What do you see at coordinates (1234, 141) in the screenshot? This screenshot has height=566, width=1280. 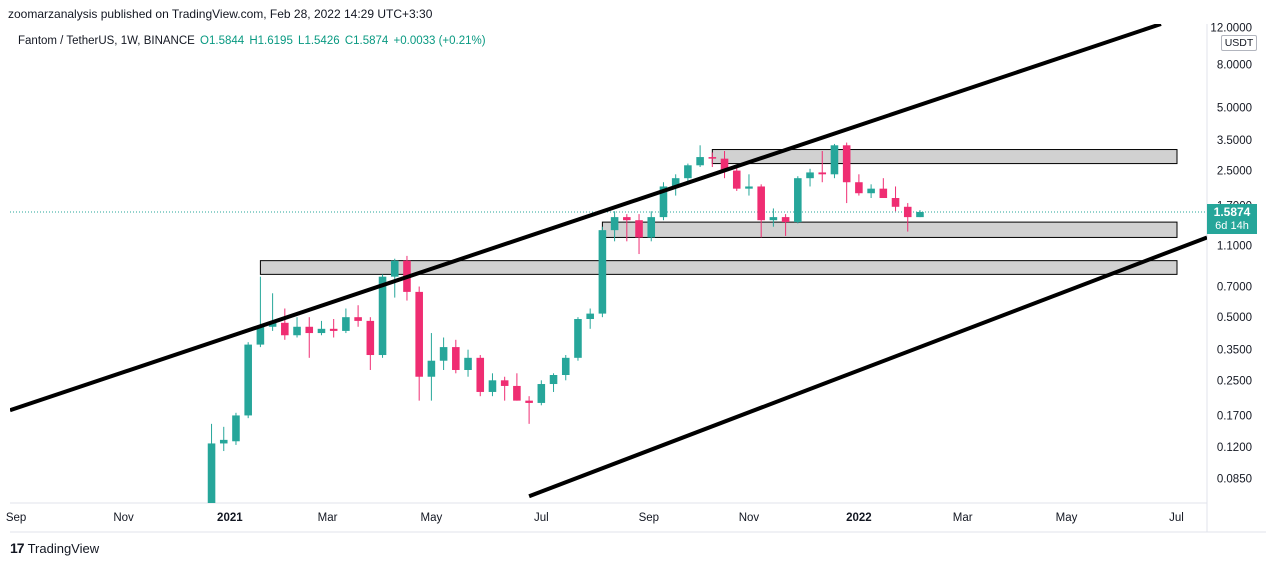 I see `price-tick-label: 3.5000` at bounding box center [1234, 141].